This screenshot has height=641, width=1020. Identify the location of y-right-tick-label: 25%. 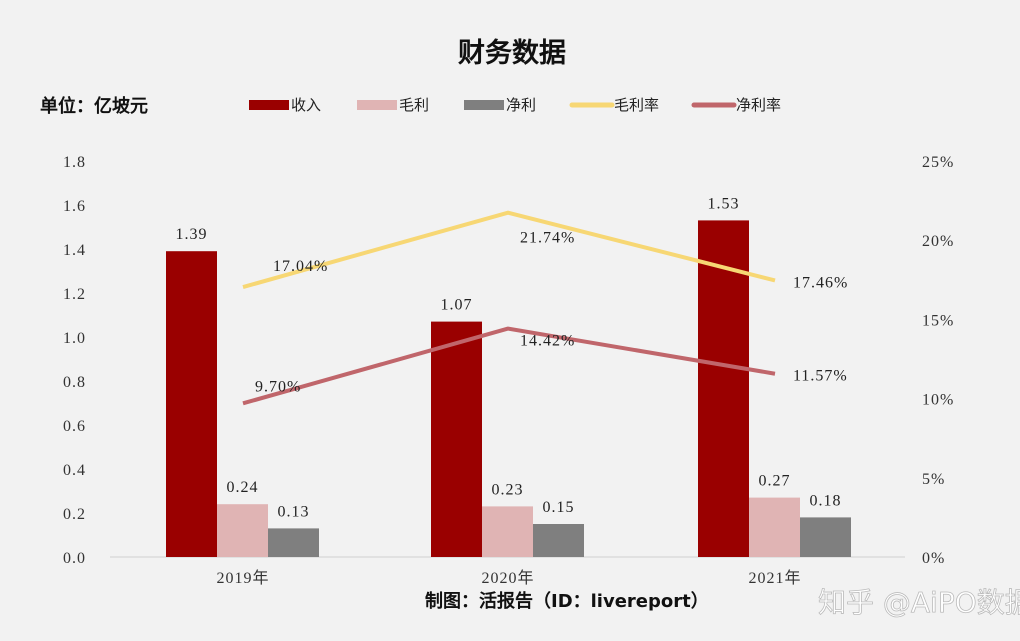
(938, 162).